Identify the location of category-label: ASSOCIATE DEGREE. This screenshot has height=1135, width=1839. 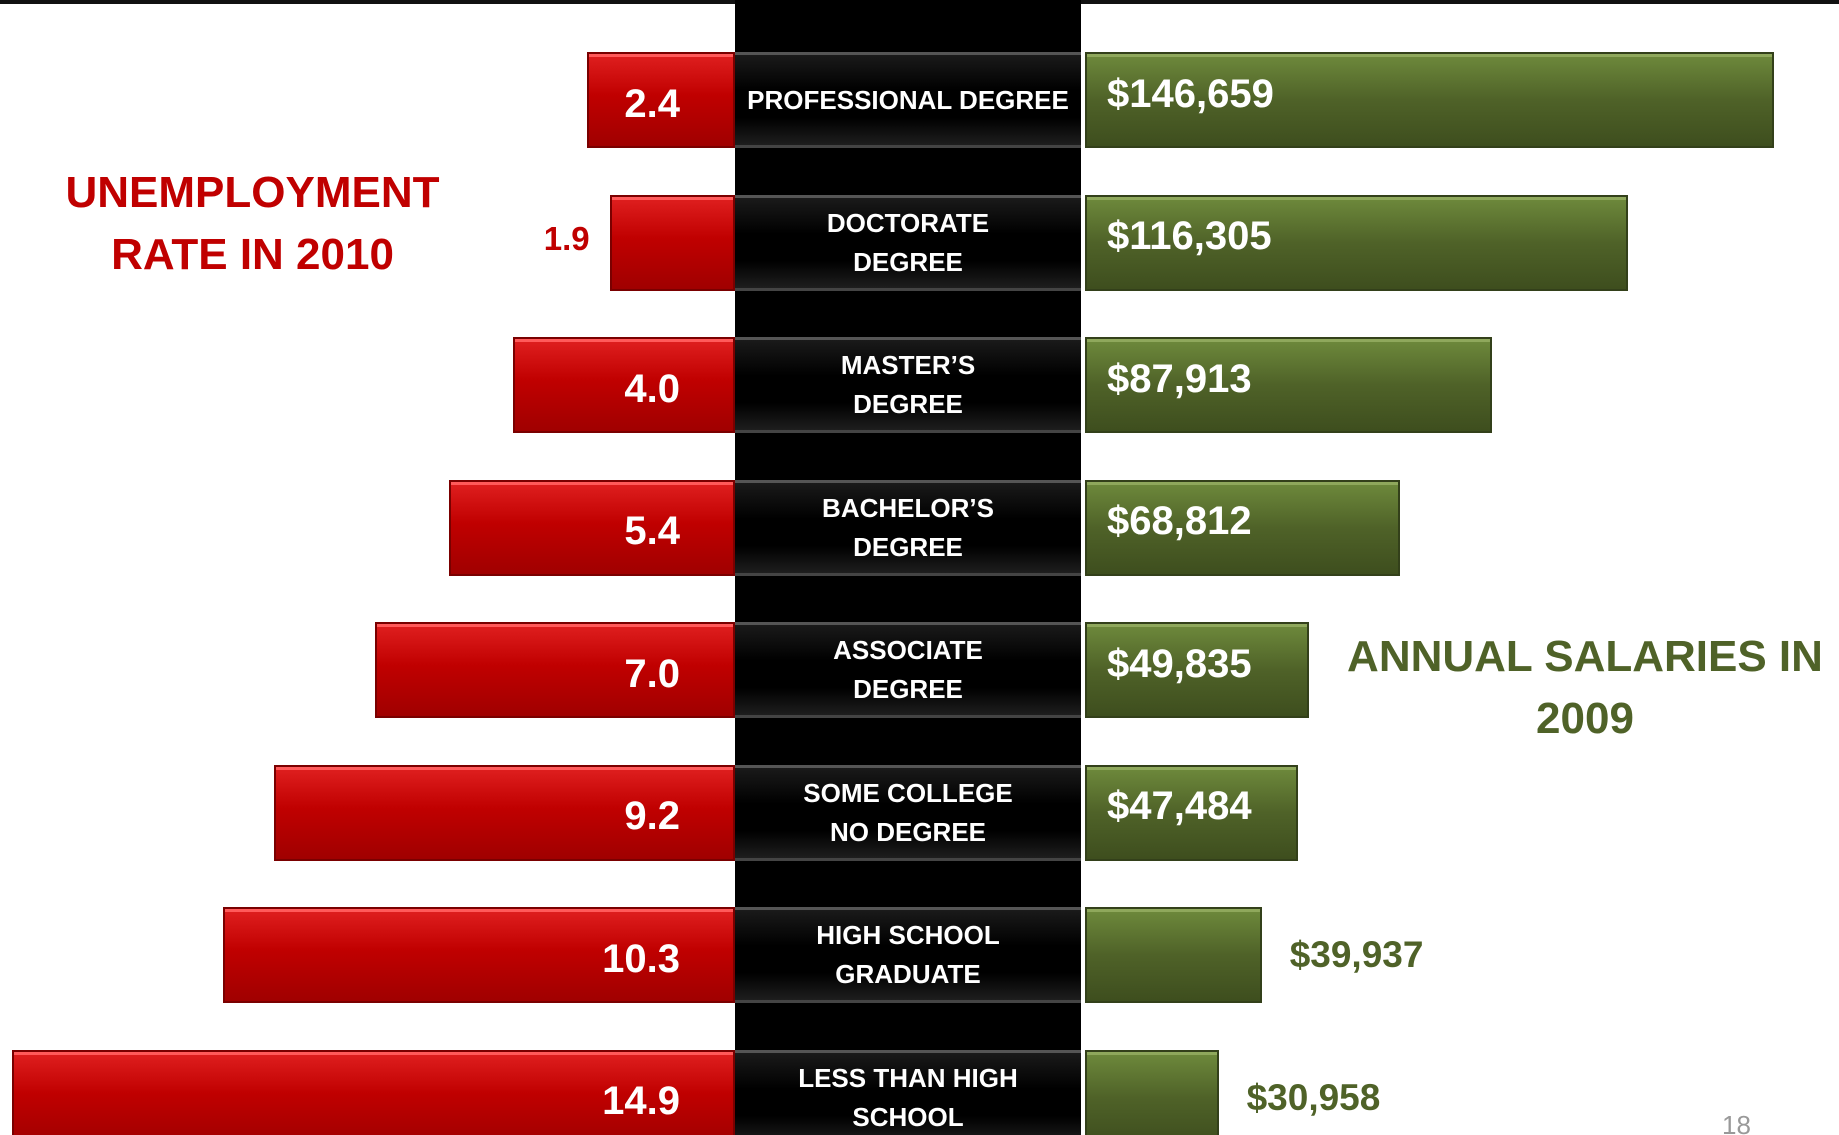
(908, 670).